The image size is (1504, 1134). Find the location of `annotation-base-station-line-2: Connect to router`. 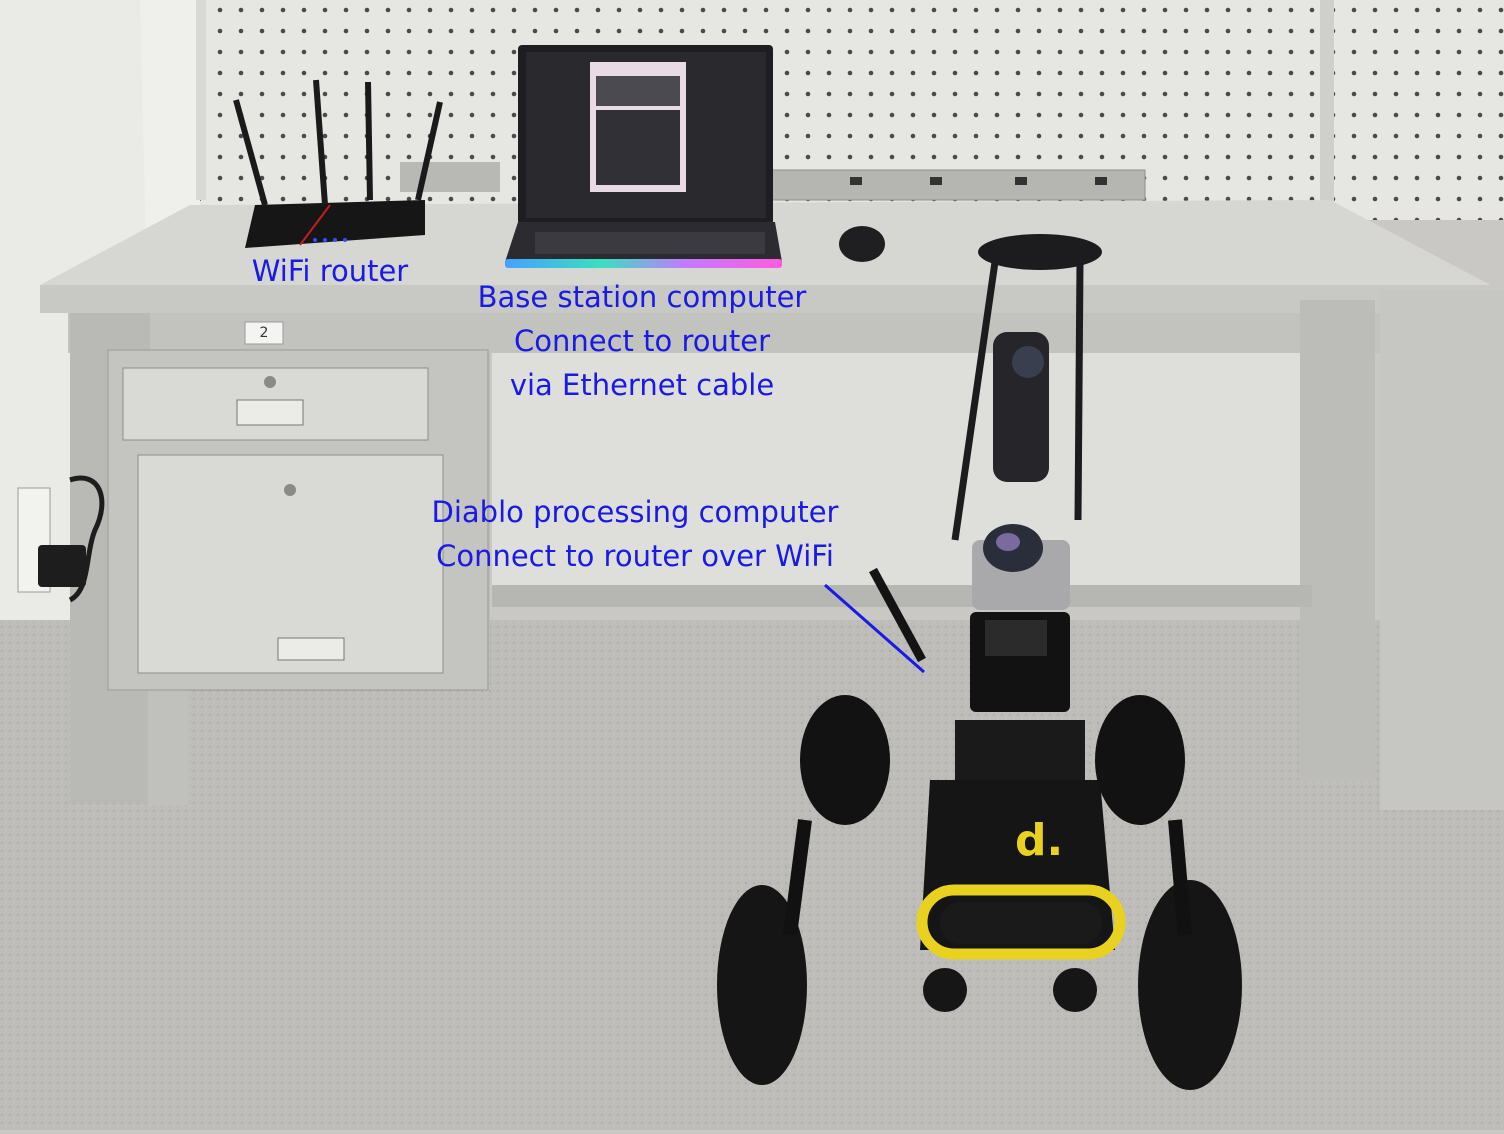

annotation-base-station-line-2: Connect to router is located at coordinates (641, 341).